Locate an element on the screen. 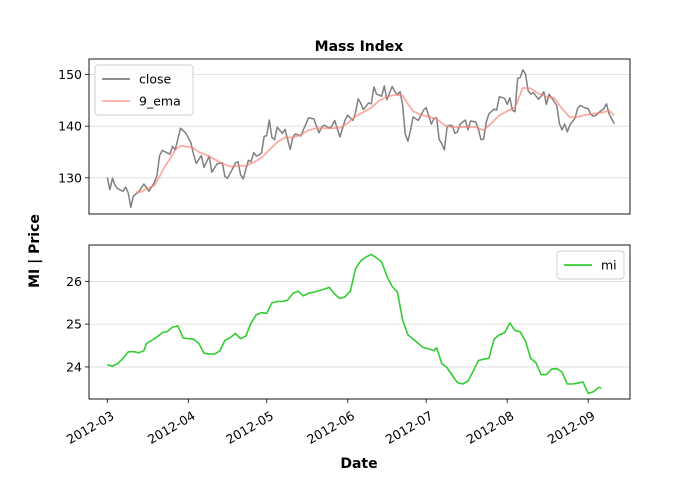  x-tick-label: 2012-08 is located at coordinates (490, 427).